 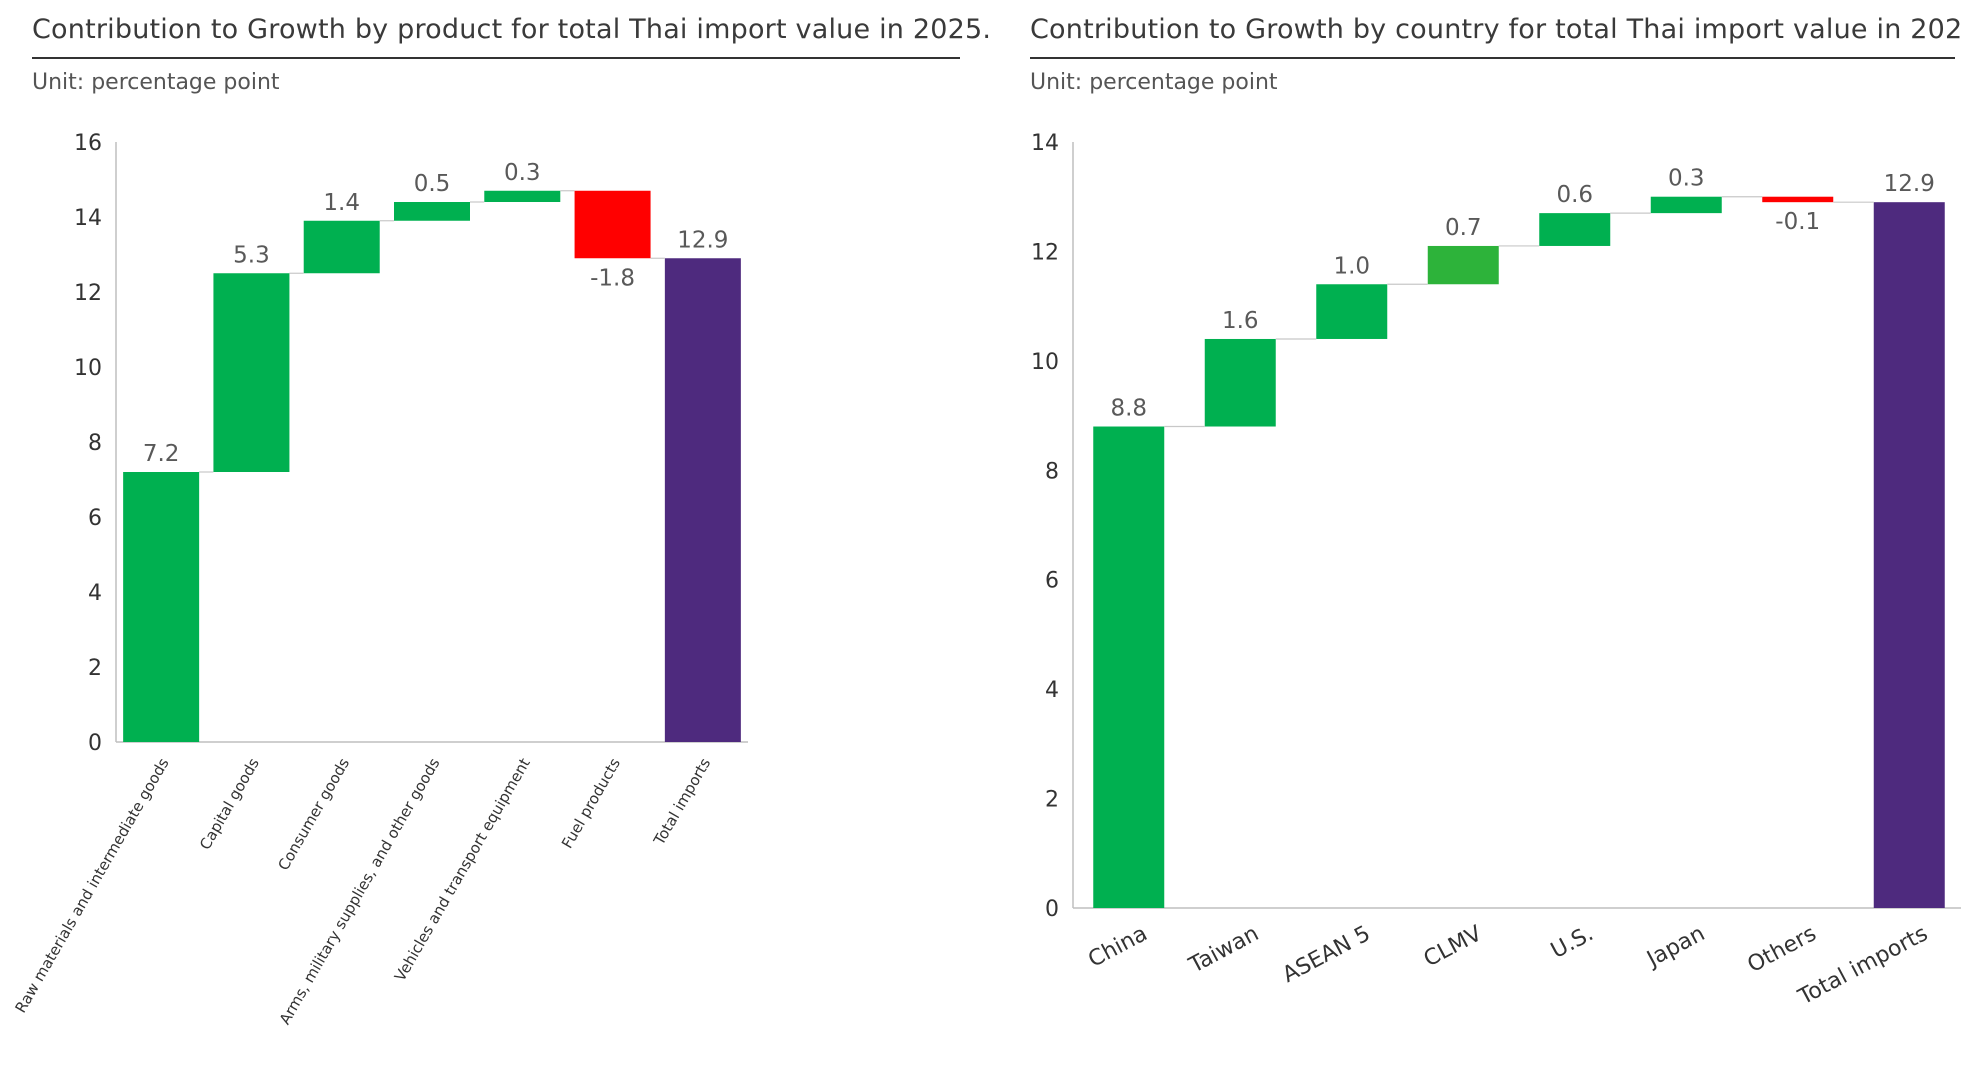 What do you see at coordinates (1045, 362) in the screenshot?
I see `country-y-tick-label: 10` at bounding box center [1045, 362].